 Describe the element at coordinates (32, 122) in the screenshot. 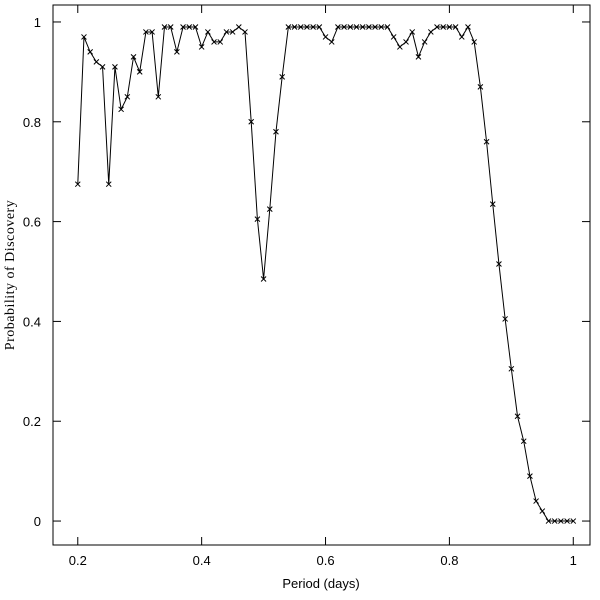

I see `y-tick-label: 0.8` at that location.